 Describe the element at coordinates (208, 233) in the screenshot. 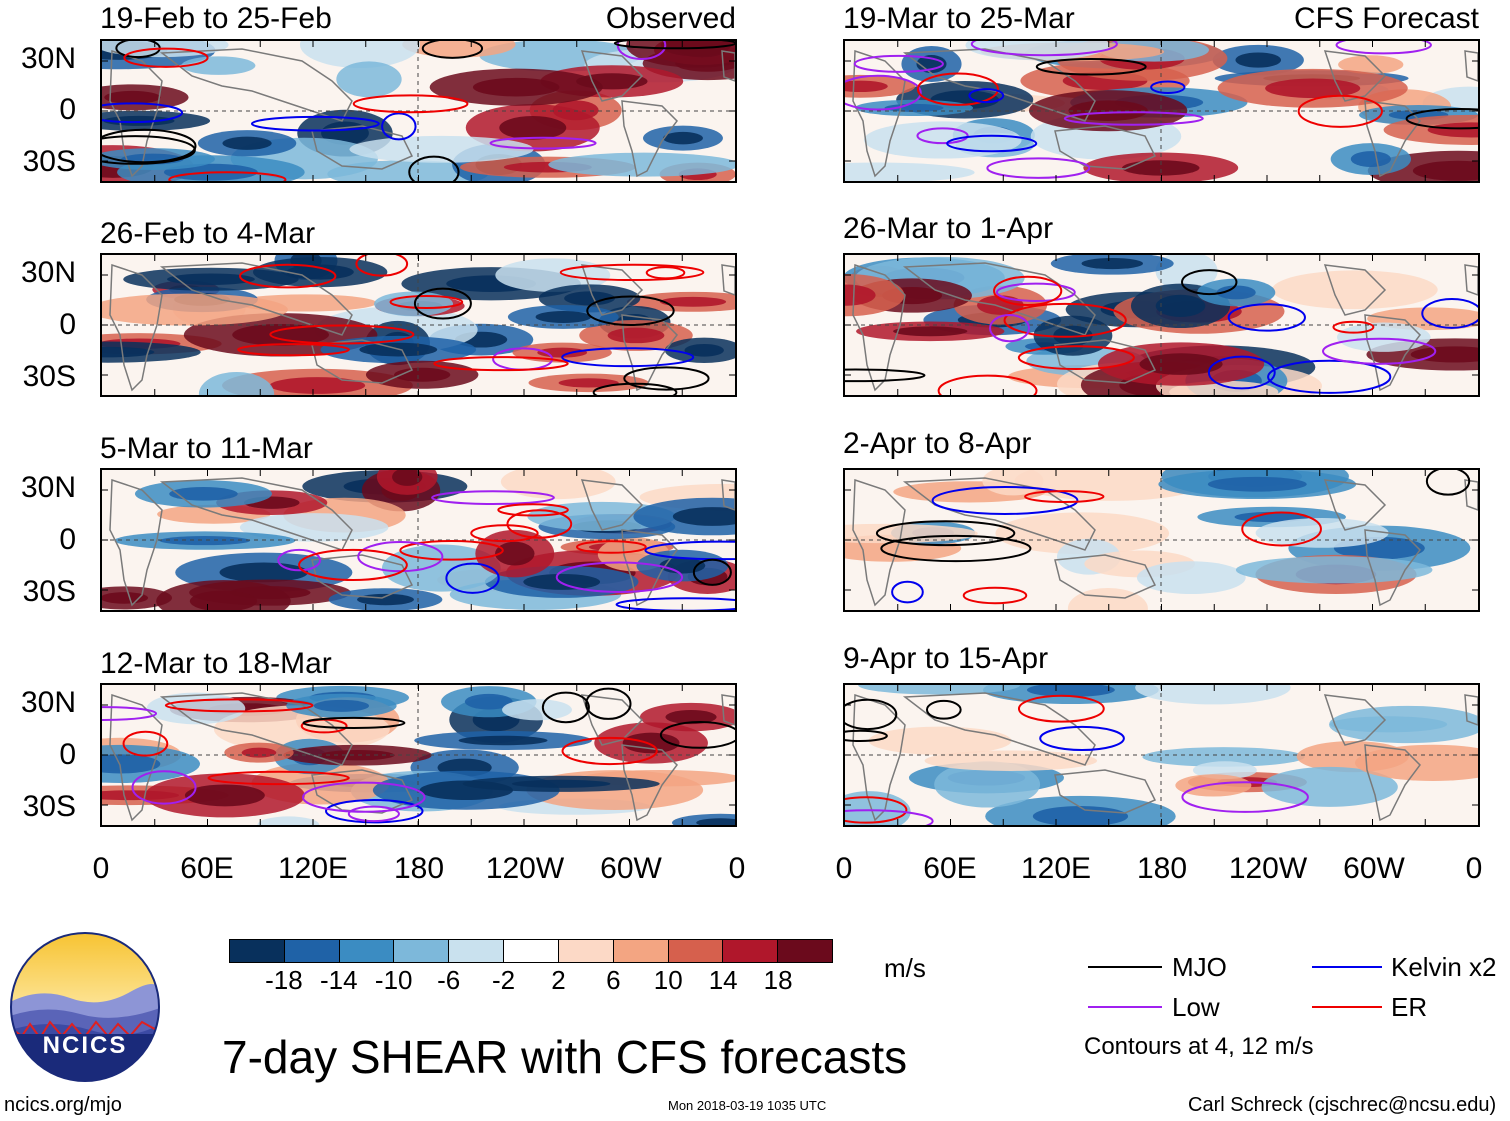

I see `panel-title-obs-2: 26-Feb to 4-Mar` at that location.